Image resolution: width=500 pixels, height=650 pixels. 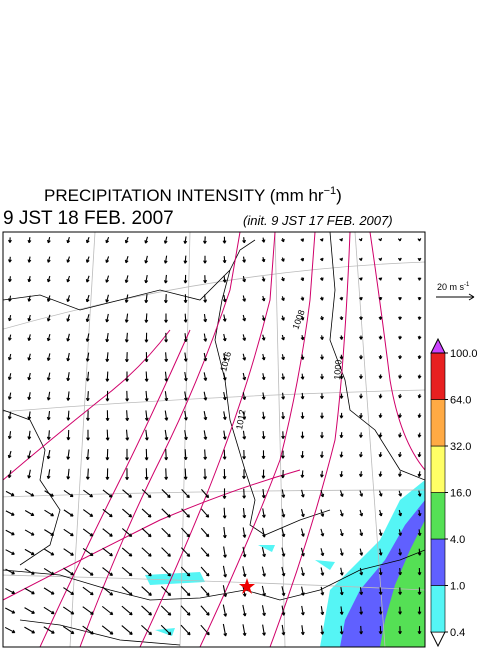 What do you see at coordinates (338, 369) in the screenshot?
I see `isobar-label: 1000` at bounding box center [338, 369].